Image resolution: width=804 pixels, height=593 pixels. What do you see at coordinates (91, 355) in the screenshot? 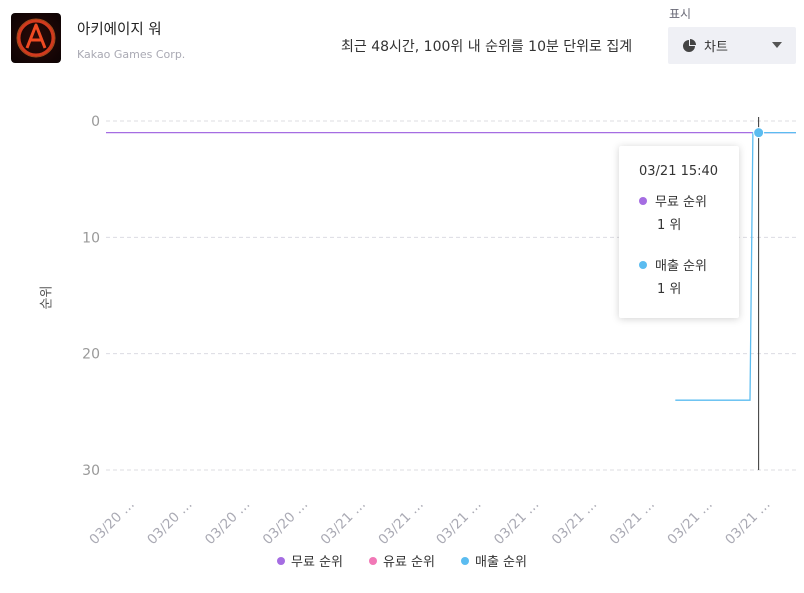
I see `y-tick-label: 20` at bounding box center [91, 355].